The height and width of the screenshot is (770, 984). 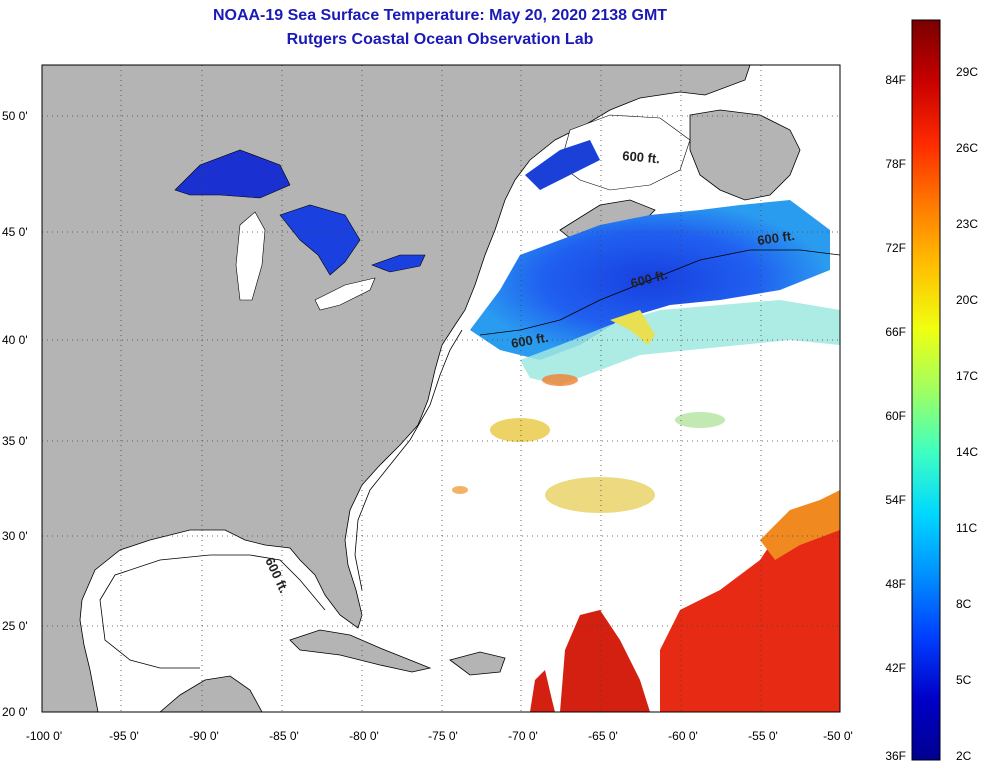 I want to click on yucatan-land, so click(x=211, y=693).